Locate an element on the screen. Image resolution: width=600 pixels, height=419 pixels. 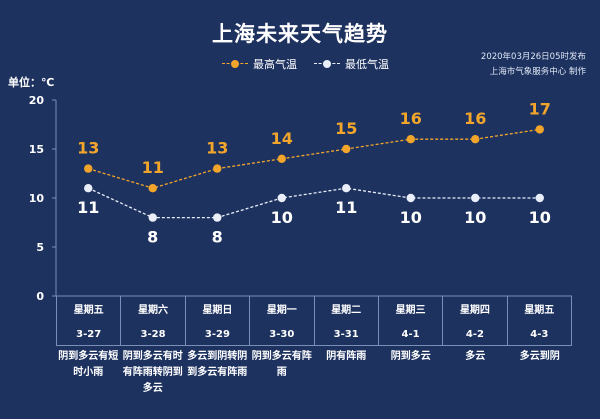
day-column: 星期二 3-31 is located at coordinates (345, 320).